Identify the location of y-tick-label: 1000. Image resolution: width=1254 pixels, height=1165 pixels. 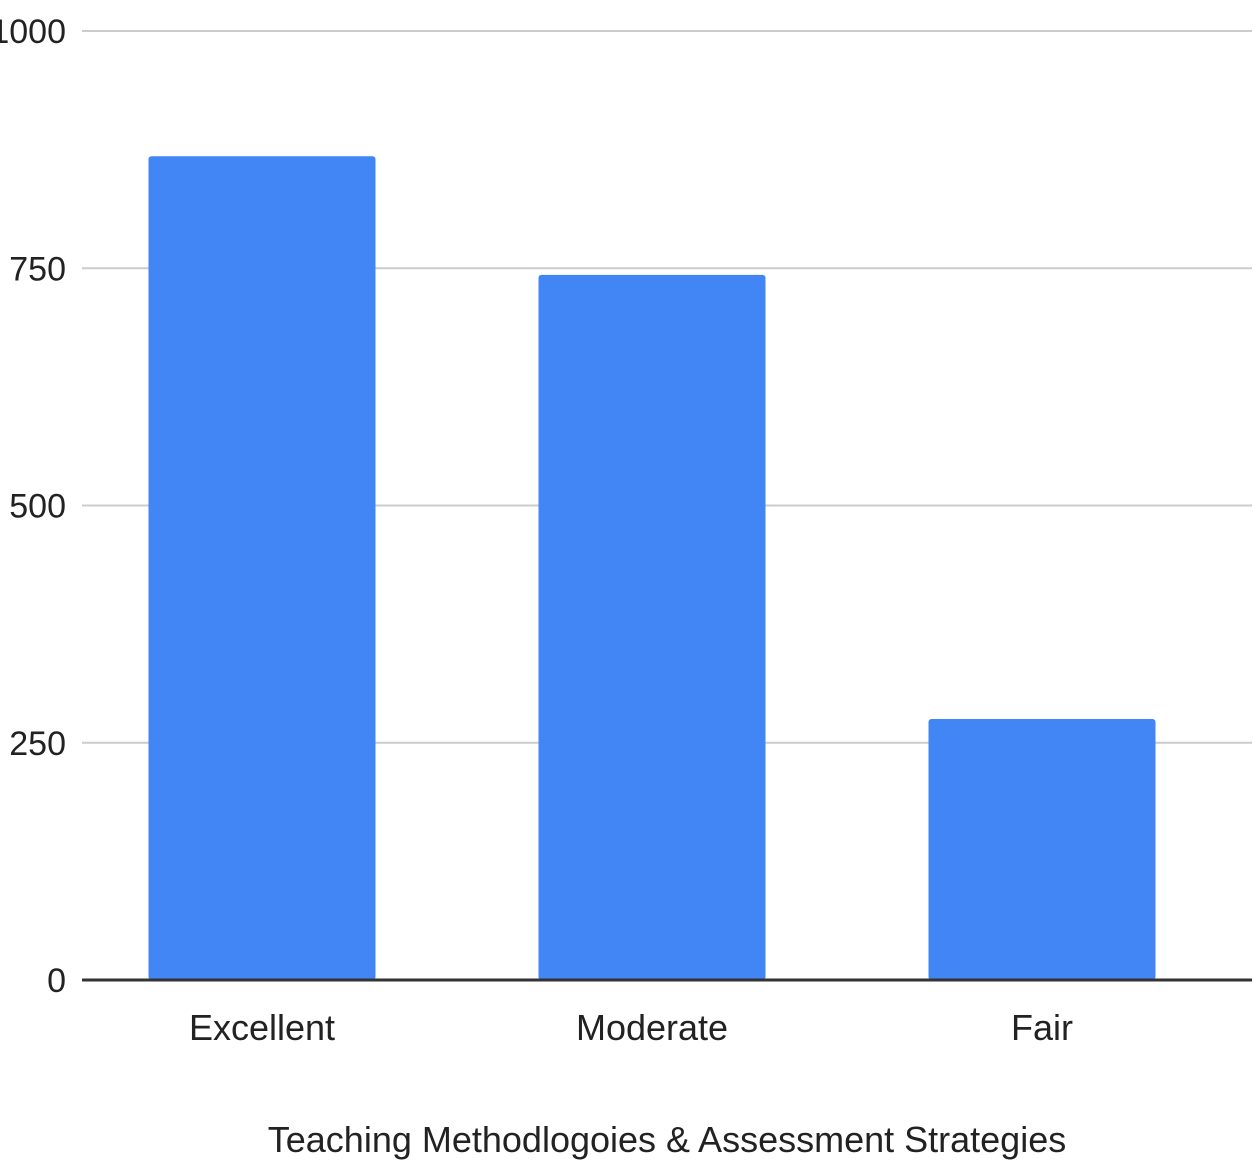
(33, 32).